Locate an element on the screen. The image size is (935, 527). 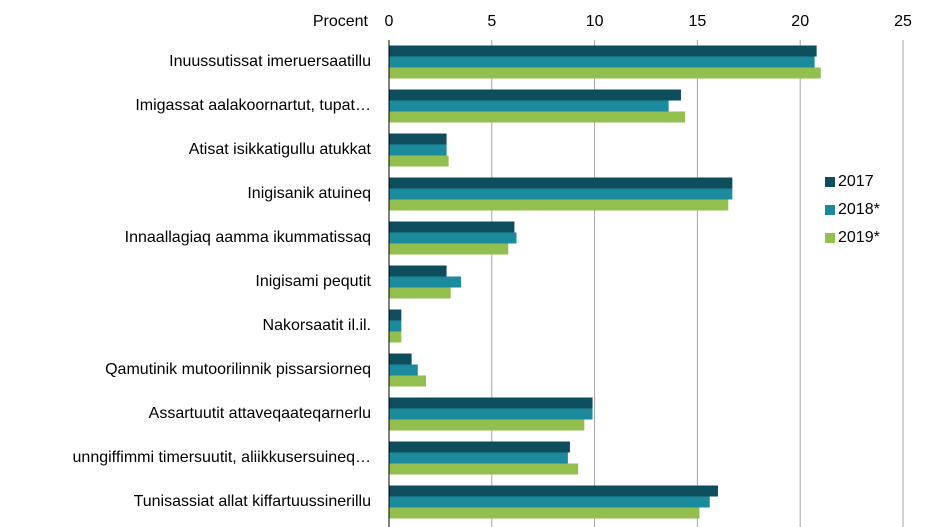
legend-label: 2018* is located at coordinates (859, 209).